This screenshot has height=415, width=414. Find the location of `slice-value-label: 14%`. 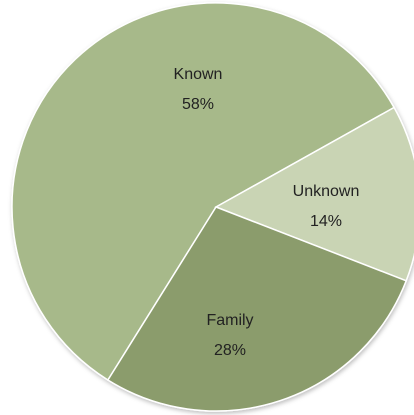

slice-value-label: 14% is located at coordinates (326, 221).